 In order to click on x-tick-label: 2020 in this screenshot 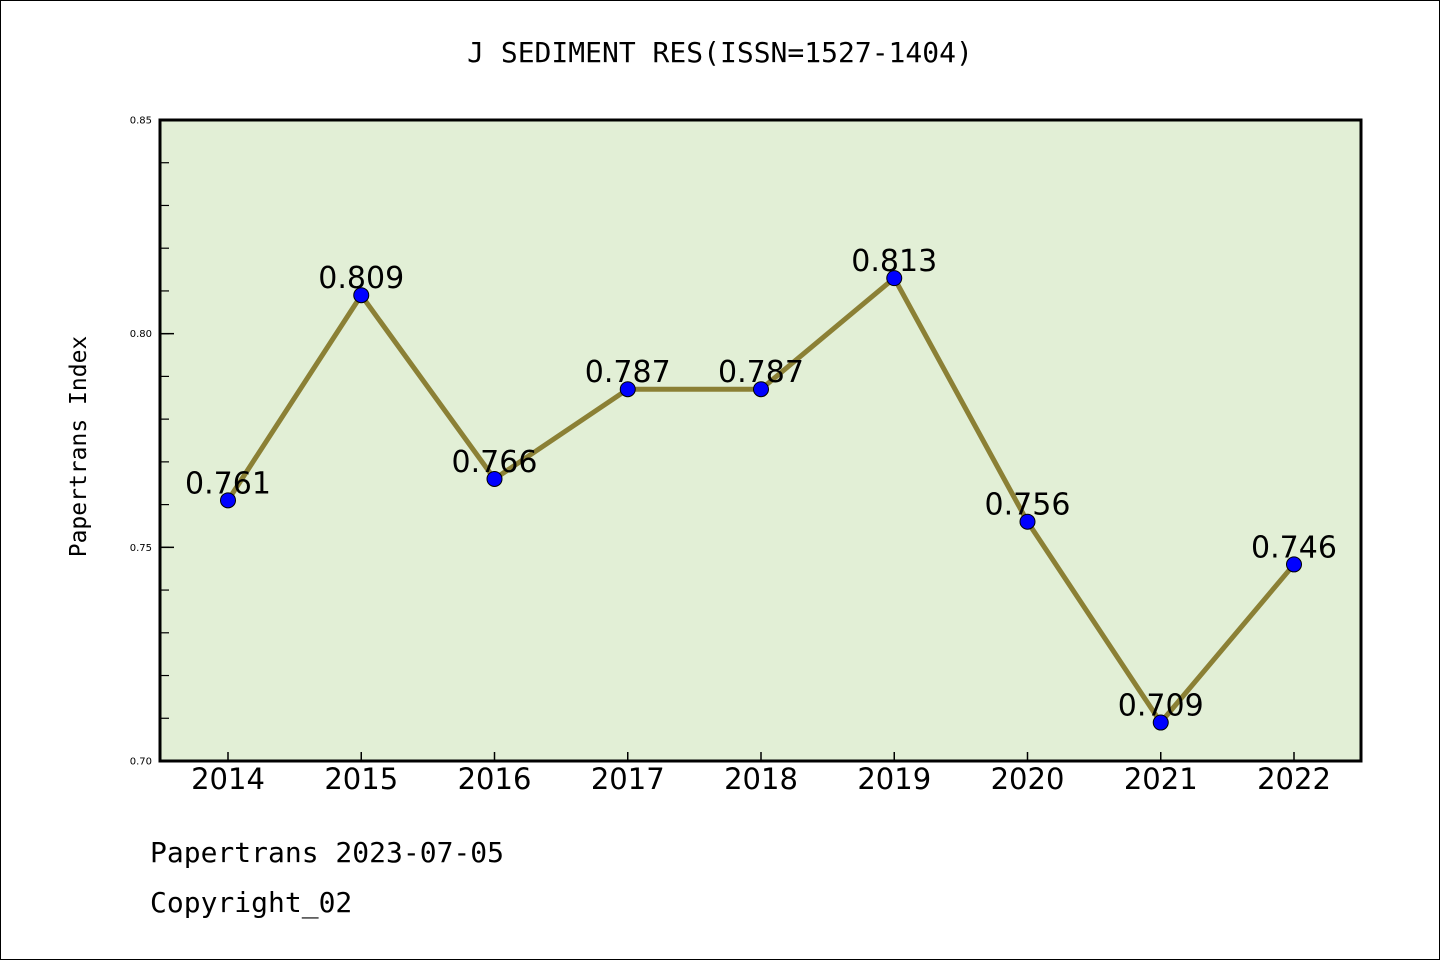, I will do `click(1028, 779)`.